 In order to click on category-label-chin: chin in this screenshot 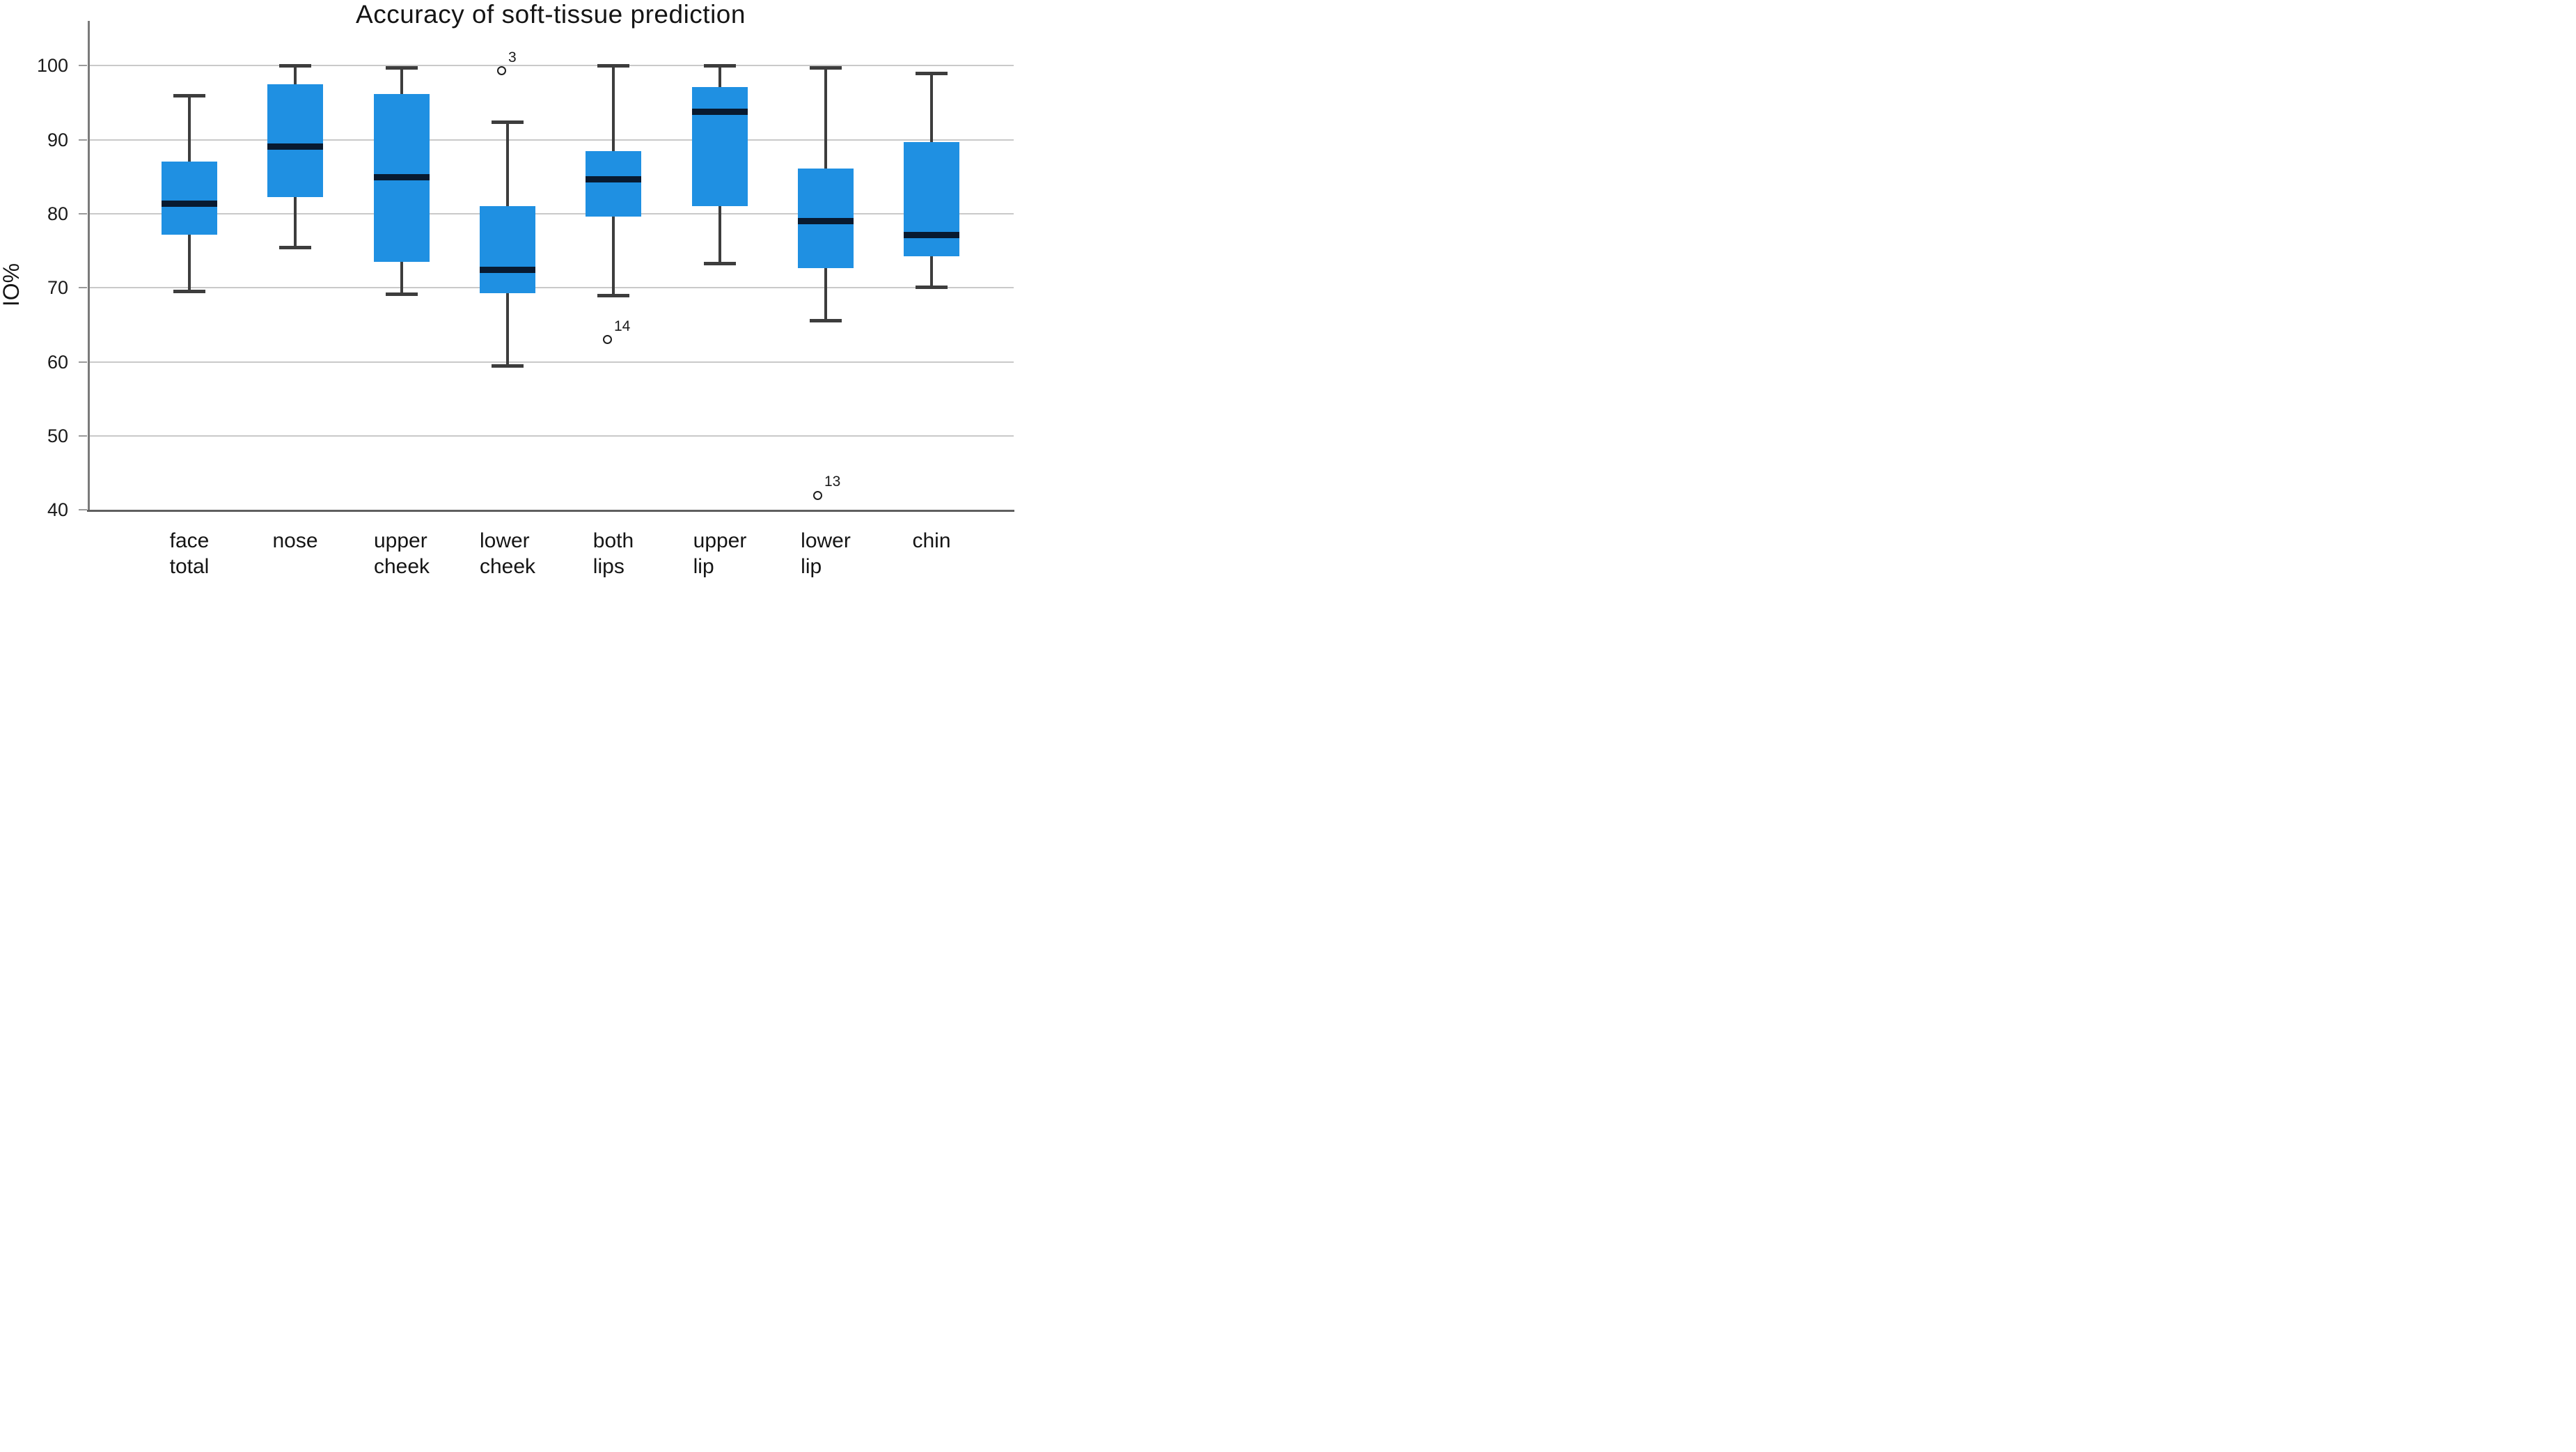, I will do `click(931, 540)`.